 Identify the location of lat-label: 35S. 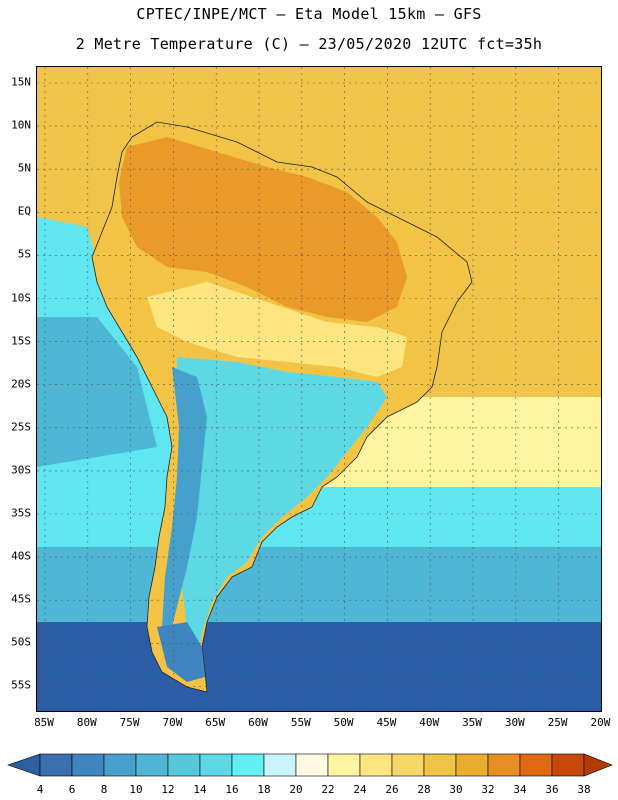
(21, 513).